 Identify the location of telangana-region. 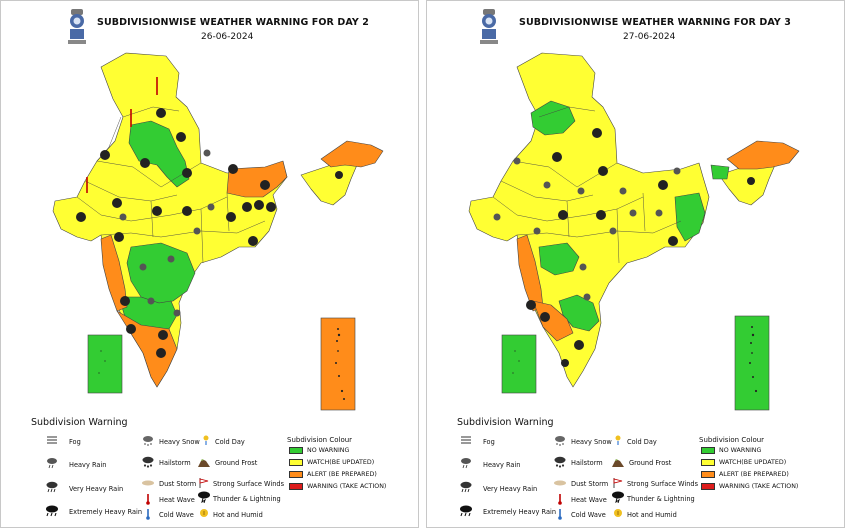
(161, 273).